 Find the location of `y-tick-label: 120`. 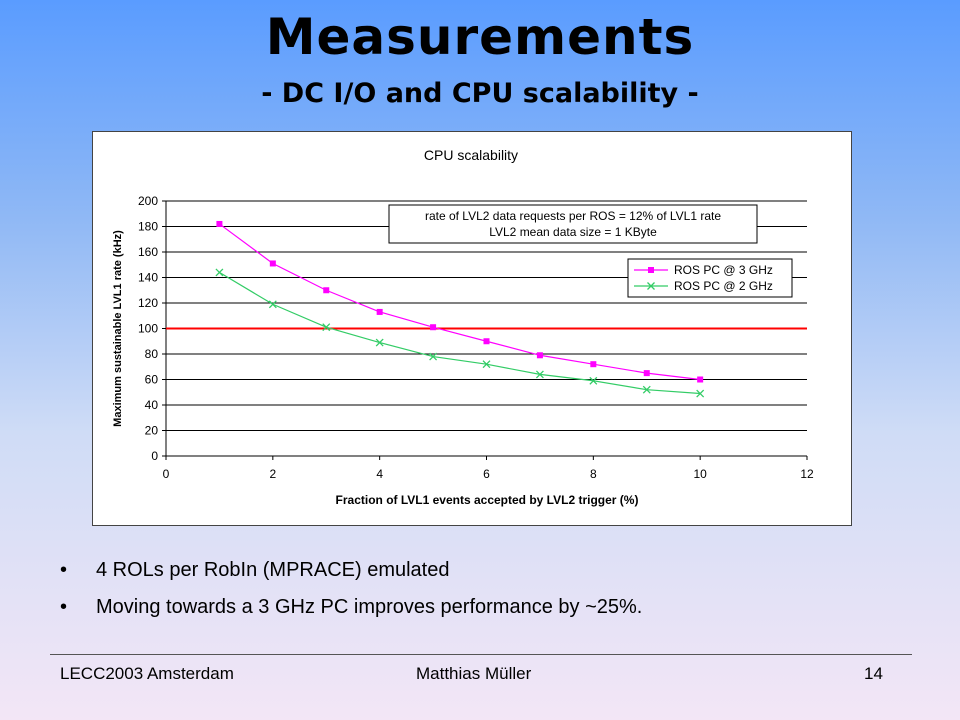

y-tick-label: 120 is located at coordinates (148, 303).